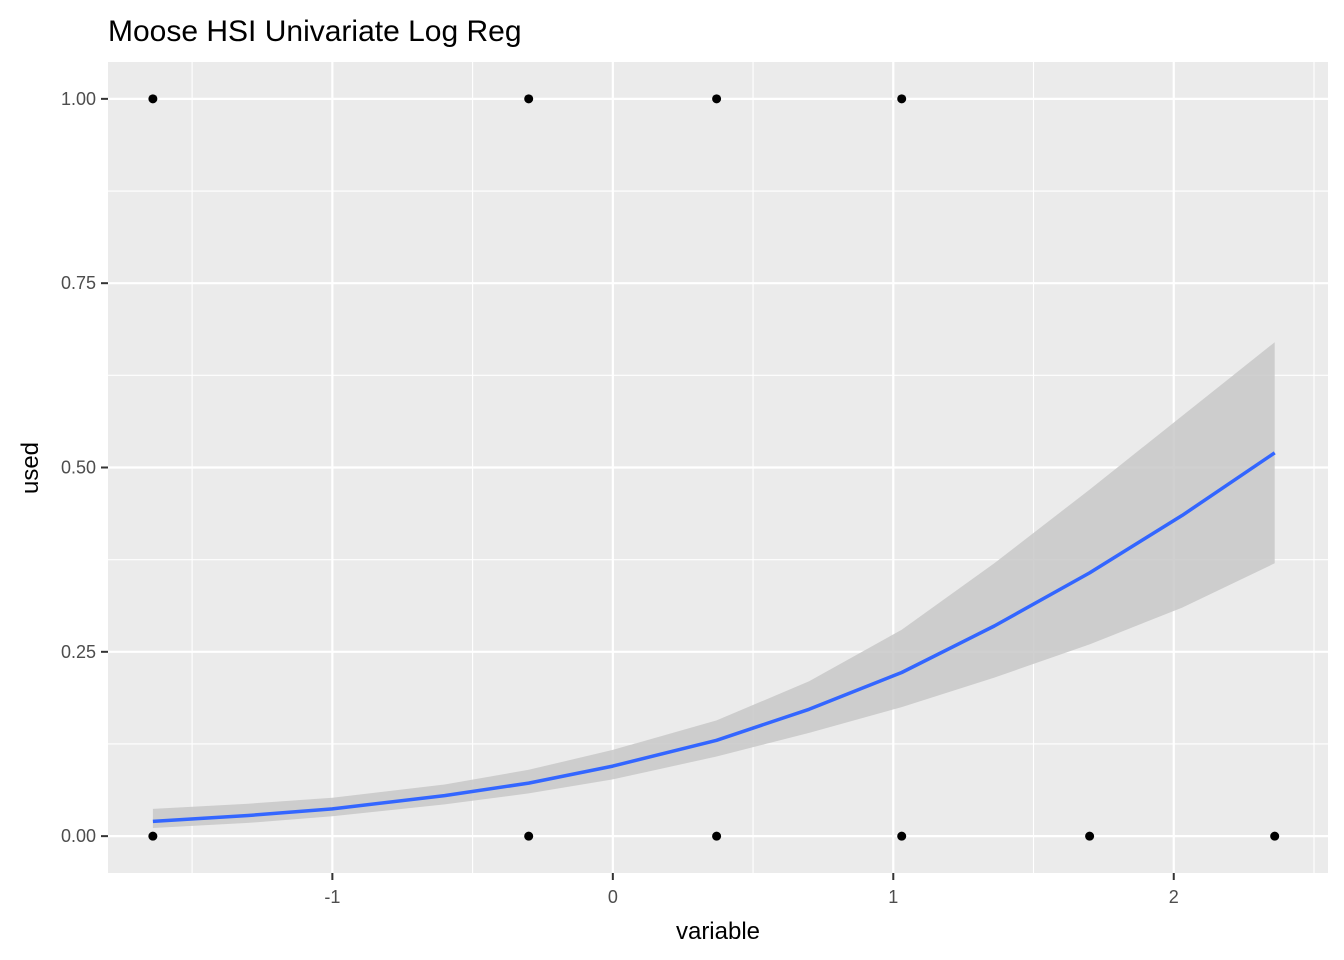 The height and width of the screenshot is (960, 1344). What do you see at coordinates (78, 836) in the screenshot?
I see `y-tick-label: 0.00` at bounding box center [78, 836].